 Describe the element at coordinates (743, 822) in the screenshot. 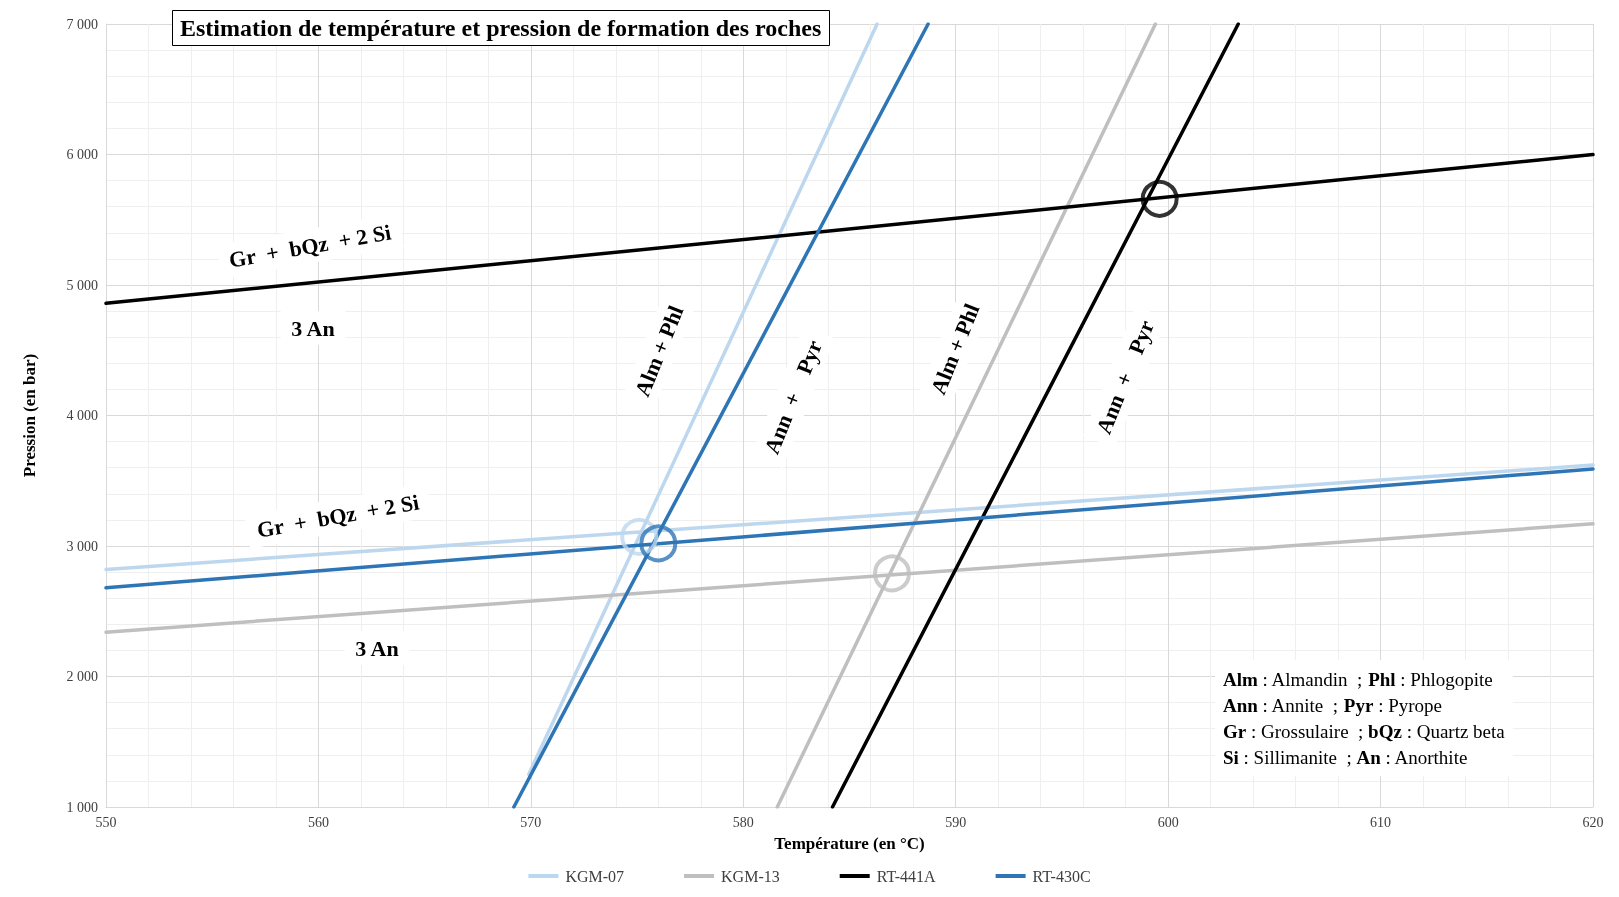

I see `x-tick-label: 580` at that location.